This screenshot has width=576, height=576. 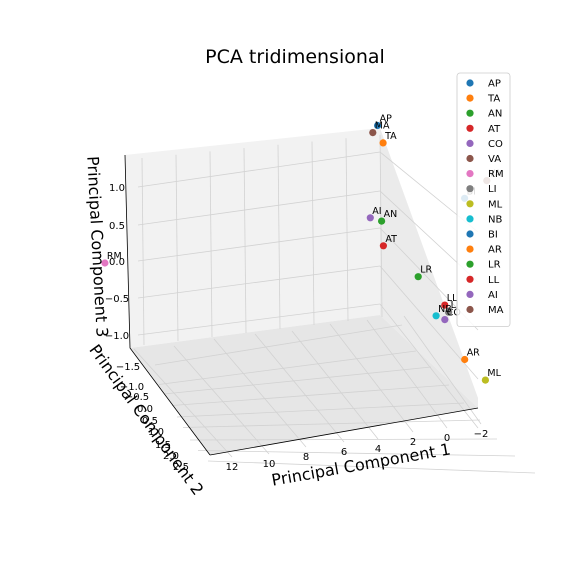 I want to click on legend-entry-an: AN, so click(x=495, y=114).